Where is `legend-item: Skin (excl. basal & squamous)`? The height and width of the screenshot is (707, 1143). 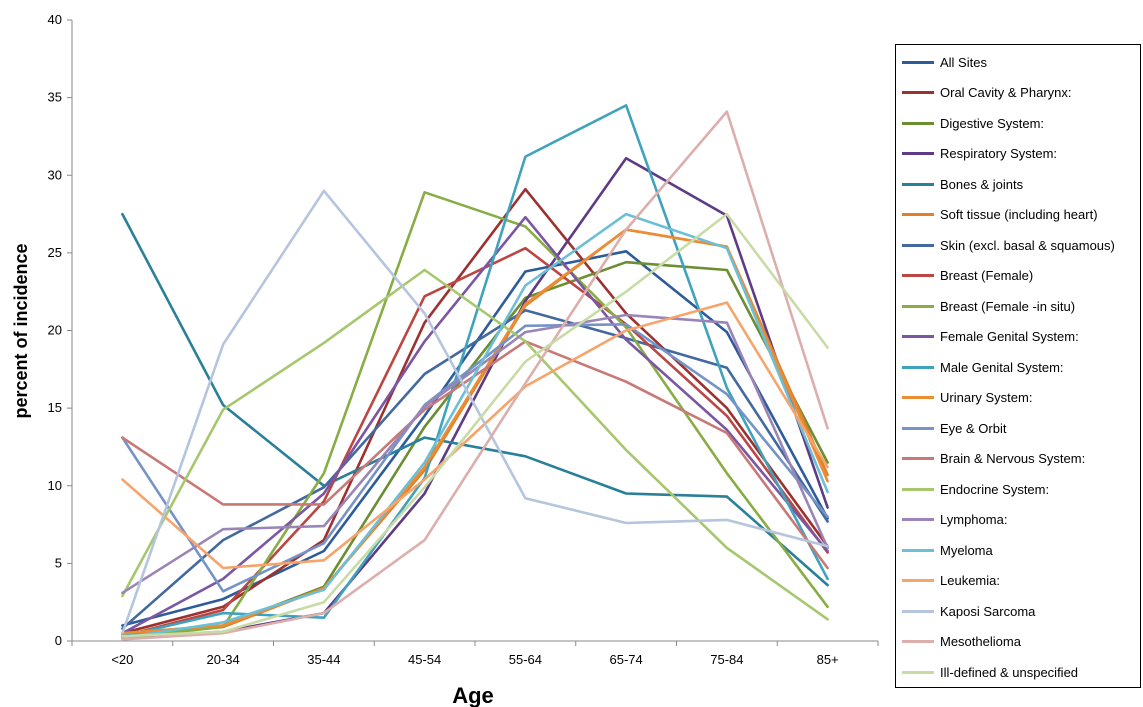 legend-item: Skin (excl. basal & squamous) is located at coordinates (1008, 245).